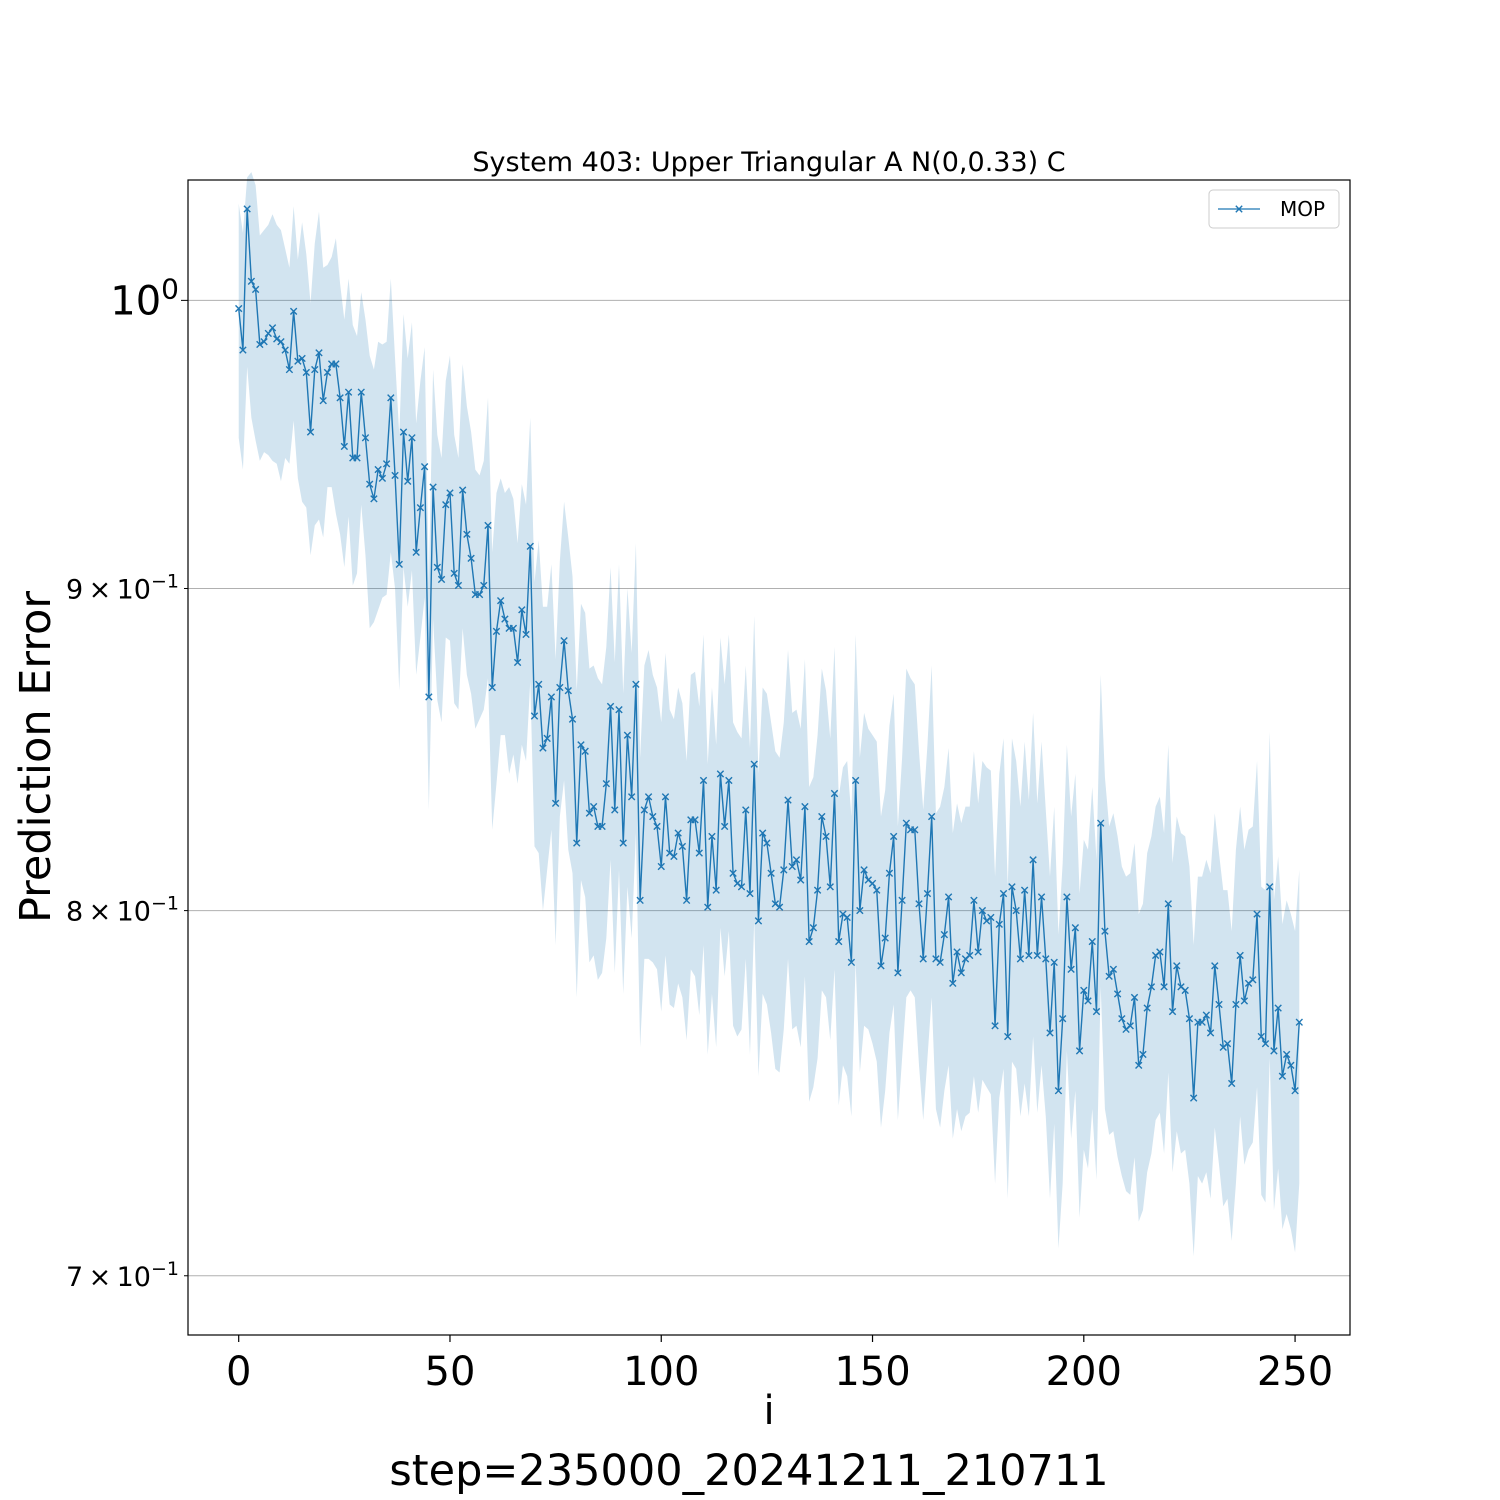  What do you see at coordinates (779, 1365) in the screenshot?
I see `x-axis-ticks: 0 50 100 150 200 250` at bounding box center [779, 1365].